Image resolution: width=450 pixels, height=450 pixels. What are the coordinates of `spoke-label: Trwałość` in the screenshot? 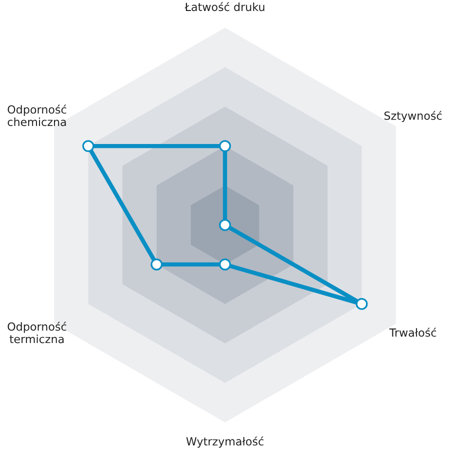 It's located at (412, 332).